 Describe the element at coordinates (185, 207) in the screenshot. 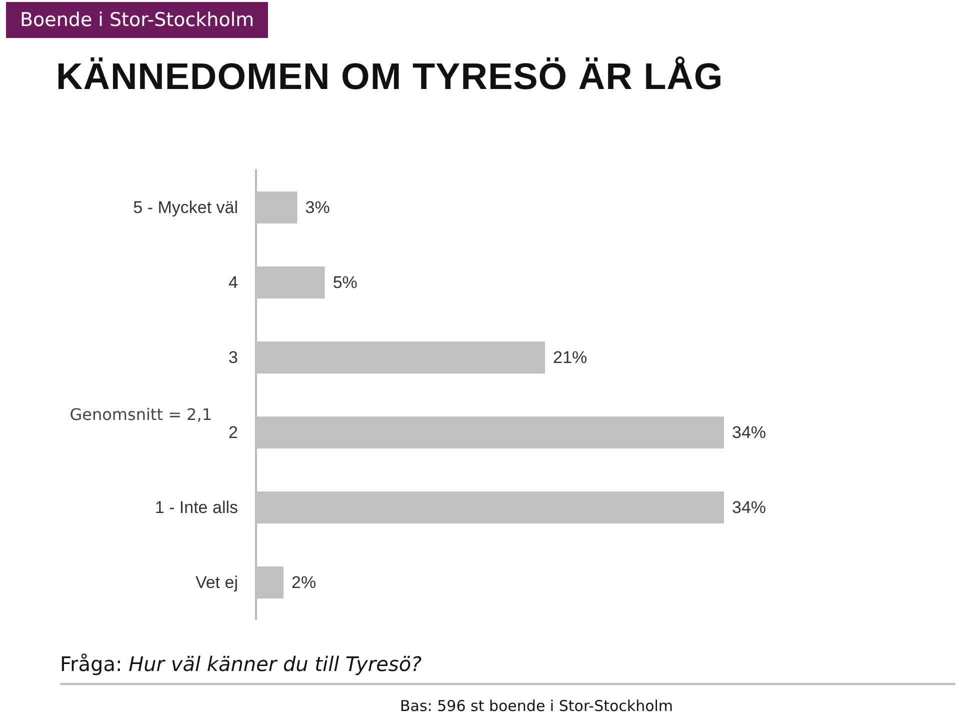

I see `y-tick-label: 5 - Mycket väl` at that location.